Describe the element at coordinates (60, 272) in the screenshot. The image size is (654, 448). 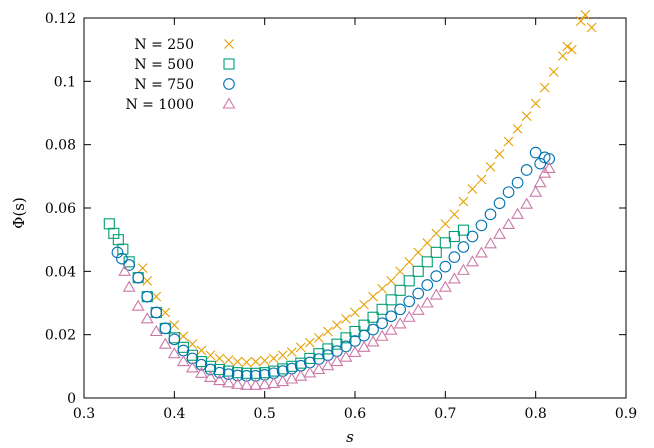
I see `y-tick-label: 0.04` at that location.